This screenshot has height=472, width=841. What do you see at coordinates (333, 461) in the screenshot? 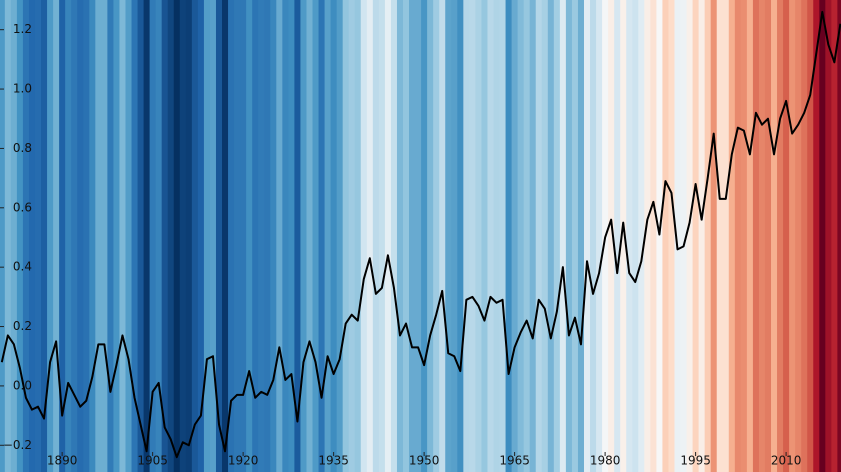
I see `x-tick-label: 1935` at bounding box center [333, 461].